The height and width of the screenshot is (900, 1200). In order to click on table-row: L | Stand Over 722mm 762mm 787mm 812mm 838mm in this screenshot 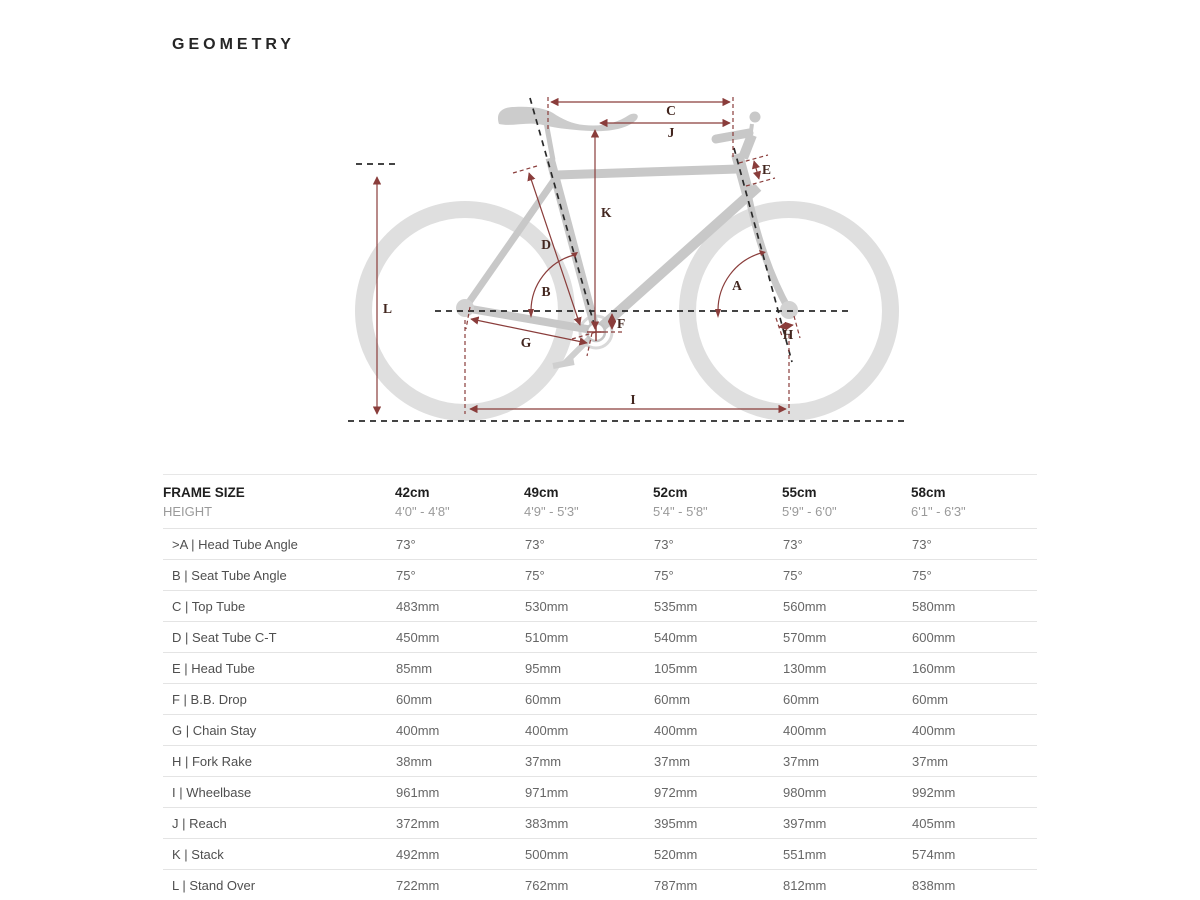, I will do `click(600, 885)`.